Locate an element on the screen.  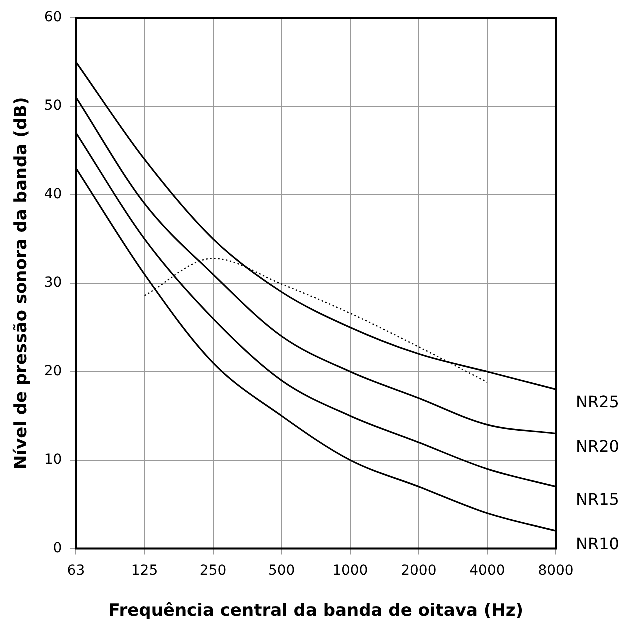
y-tick-label: 10 is located at coordinates (53, 460).